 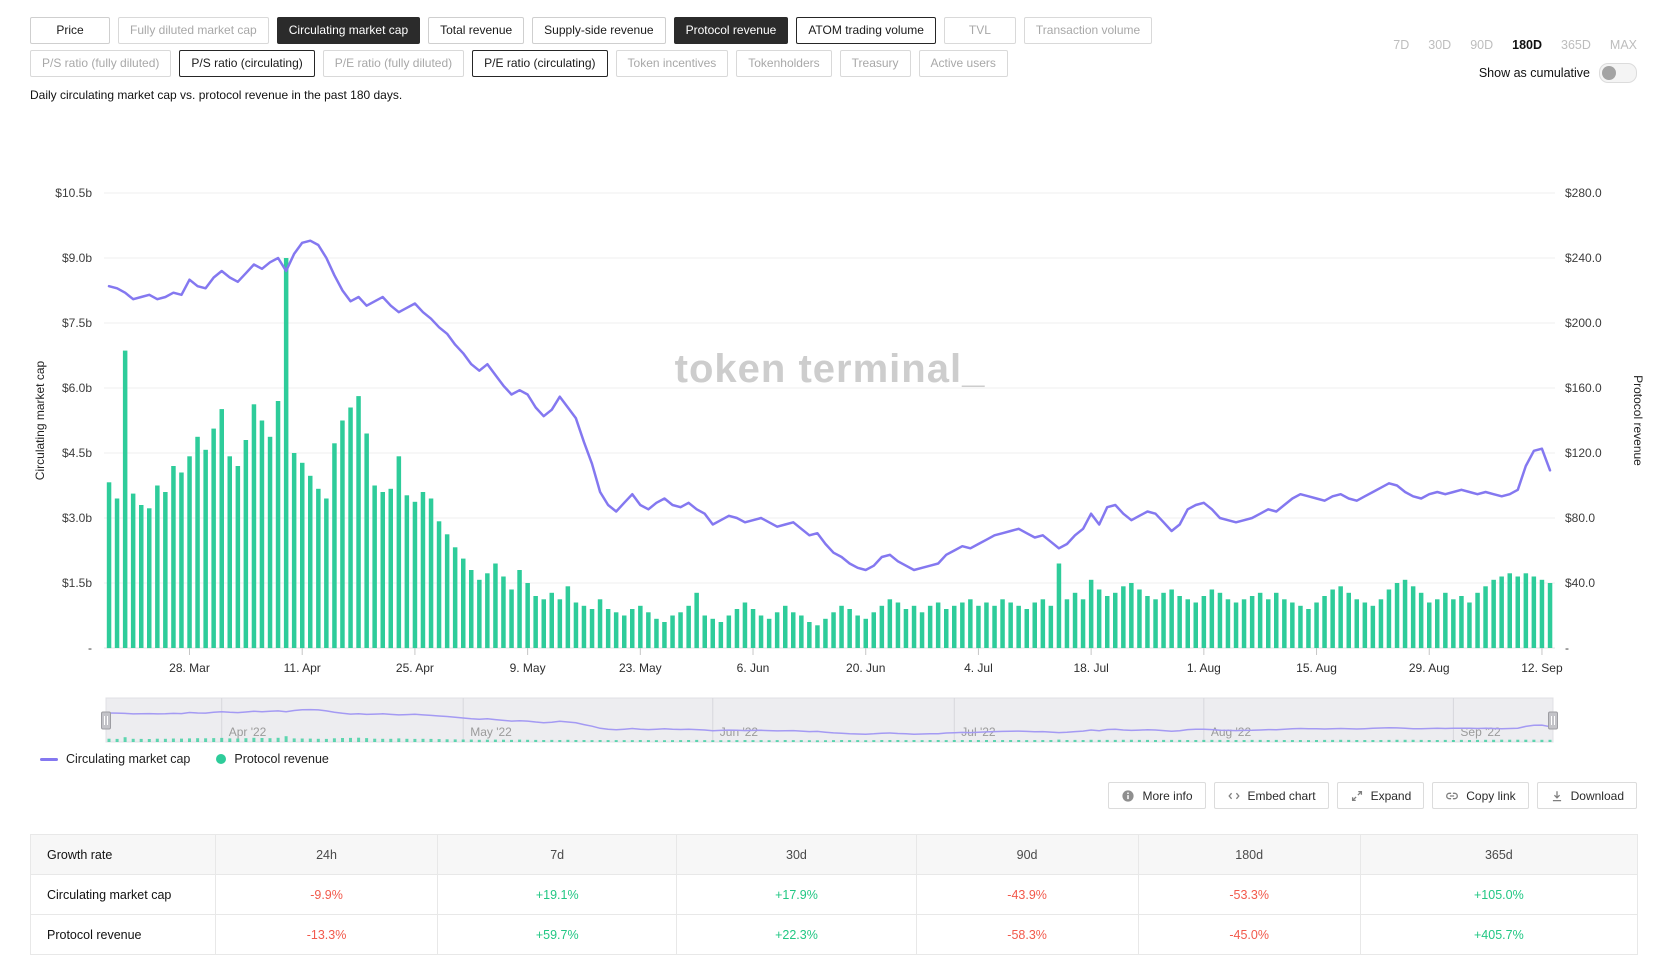 What do you see at coordinates (1157, 795) in the screenshot?
I see `more-info-button: More info` at bounding box center [1157, 795].